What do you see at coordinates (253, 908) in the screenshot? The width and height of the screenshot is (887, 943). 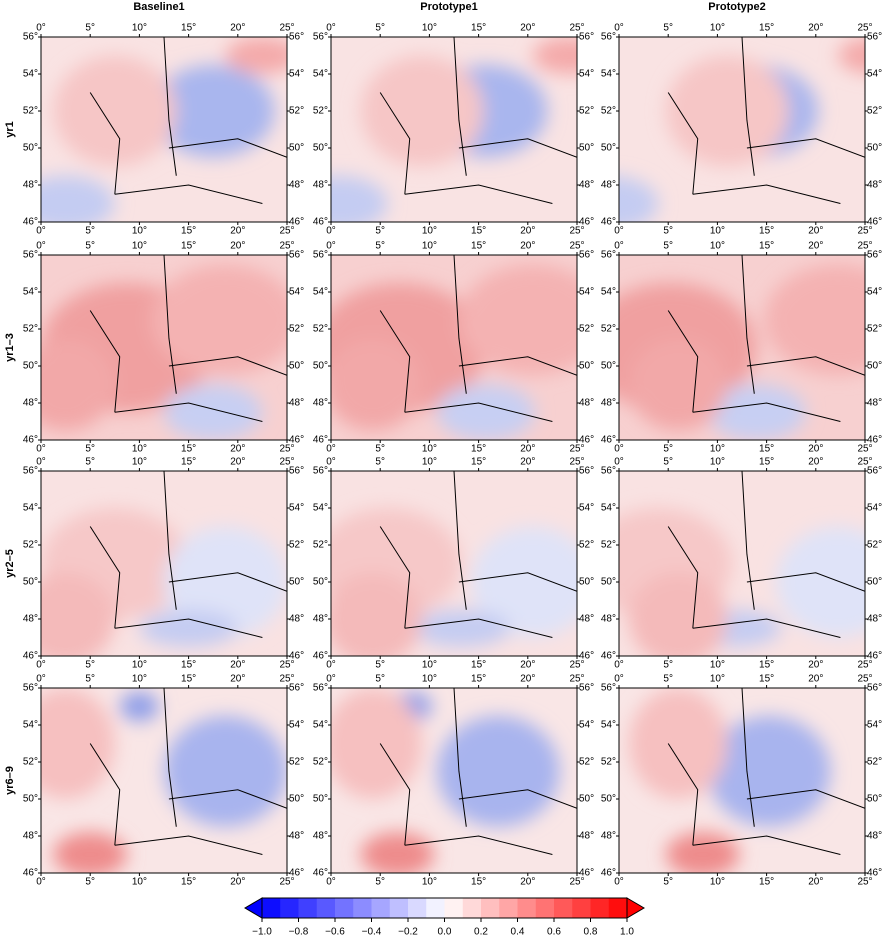 I see `colorbar-under` at bounding box center [253, 908].